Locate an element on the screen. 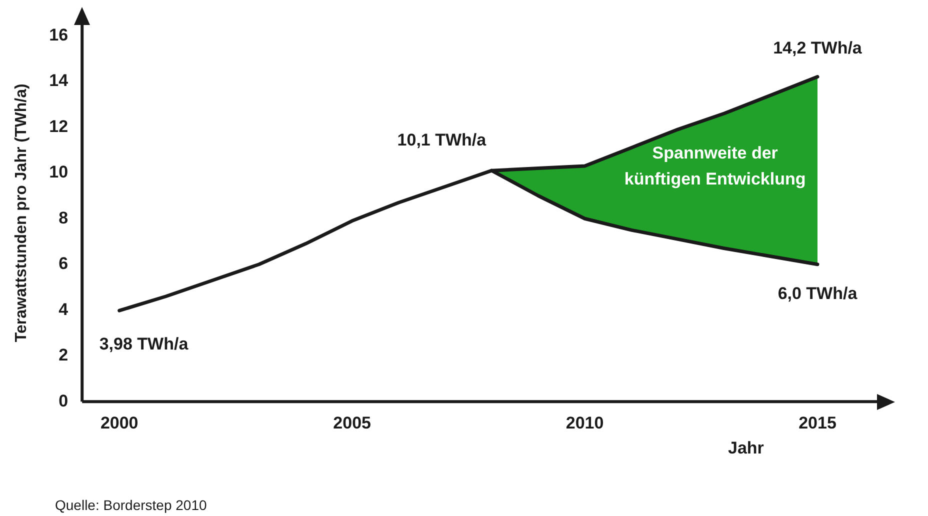 The width and height of the screenshot is (928, 516). annotation: Spannweite der künftigen Entwicklung is located at coordinates (715, 166).